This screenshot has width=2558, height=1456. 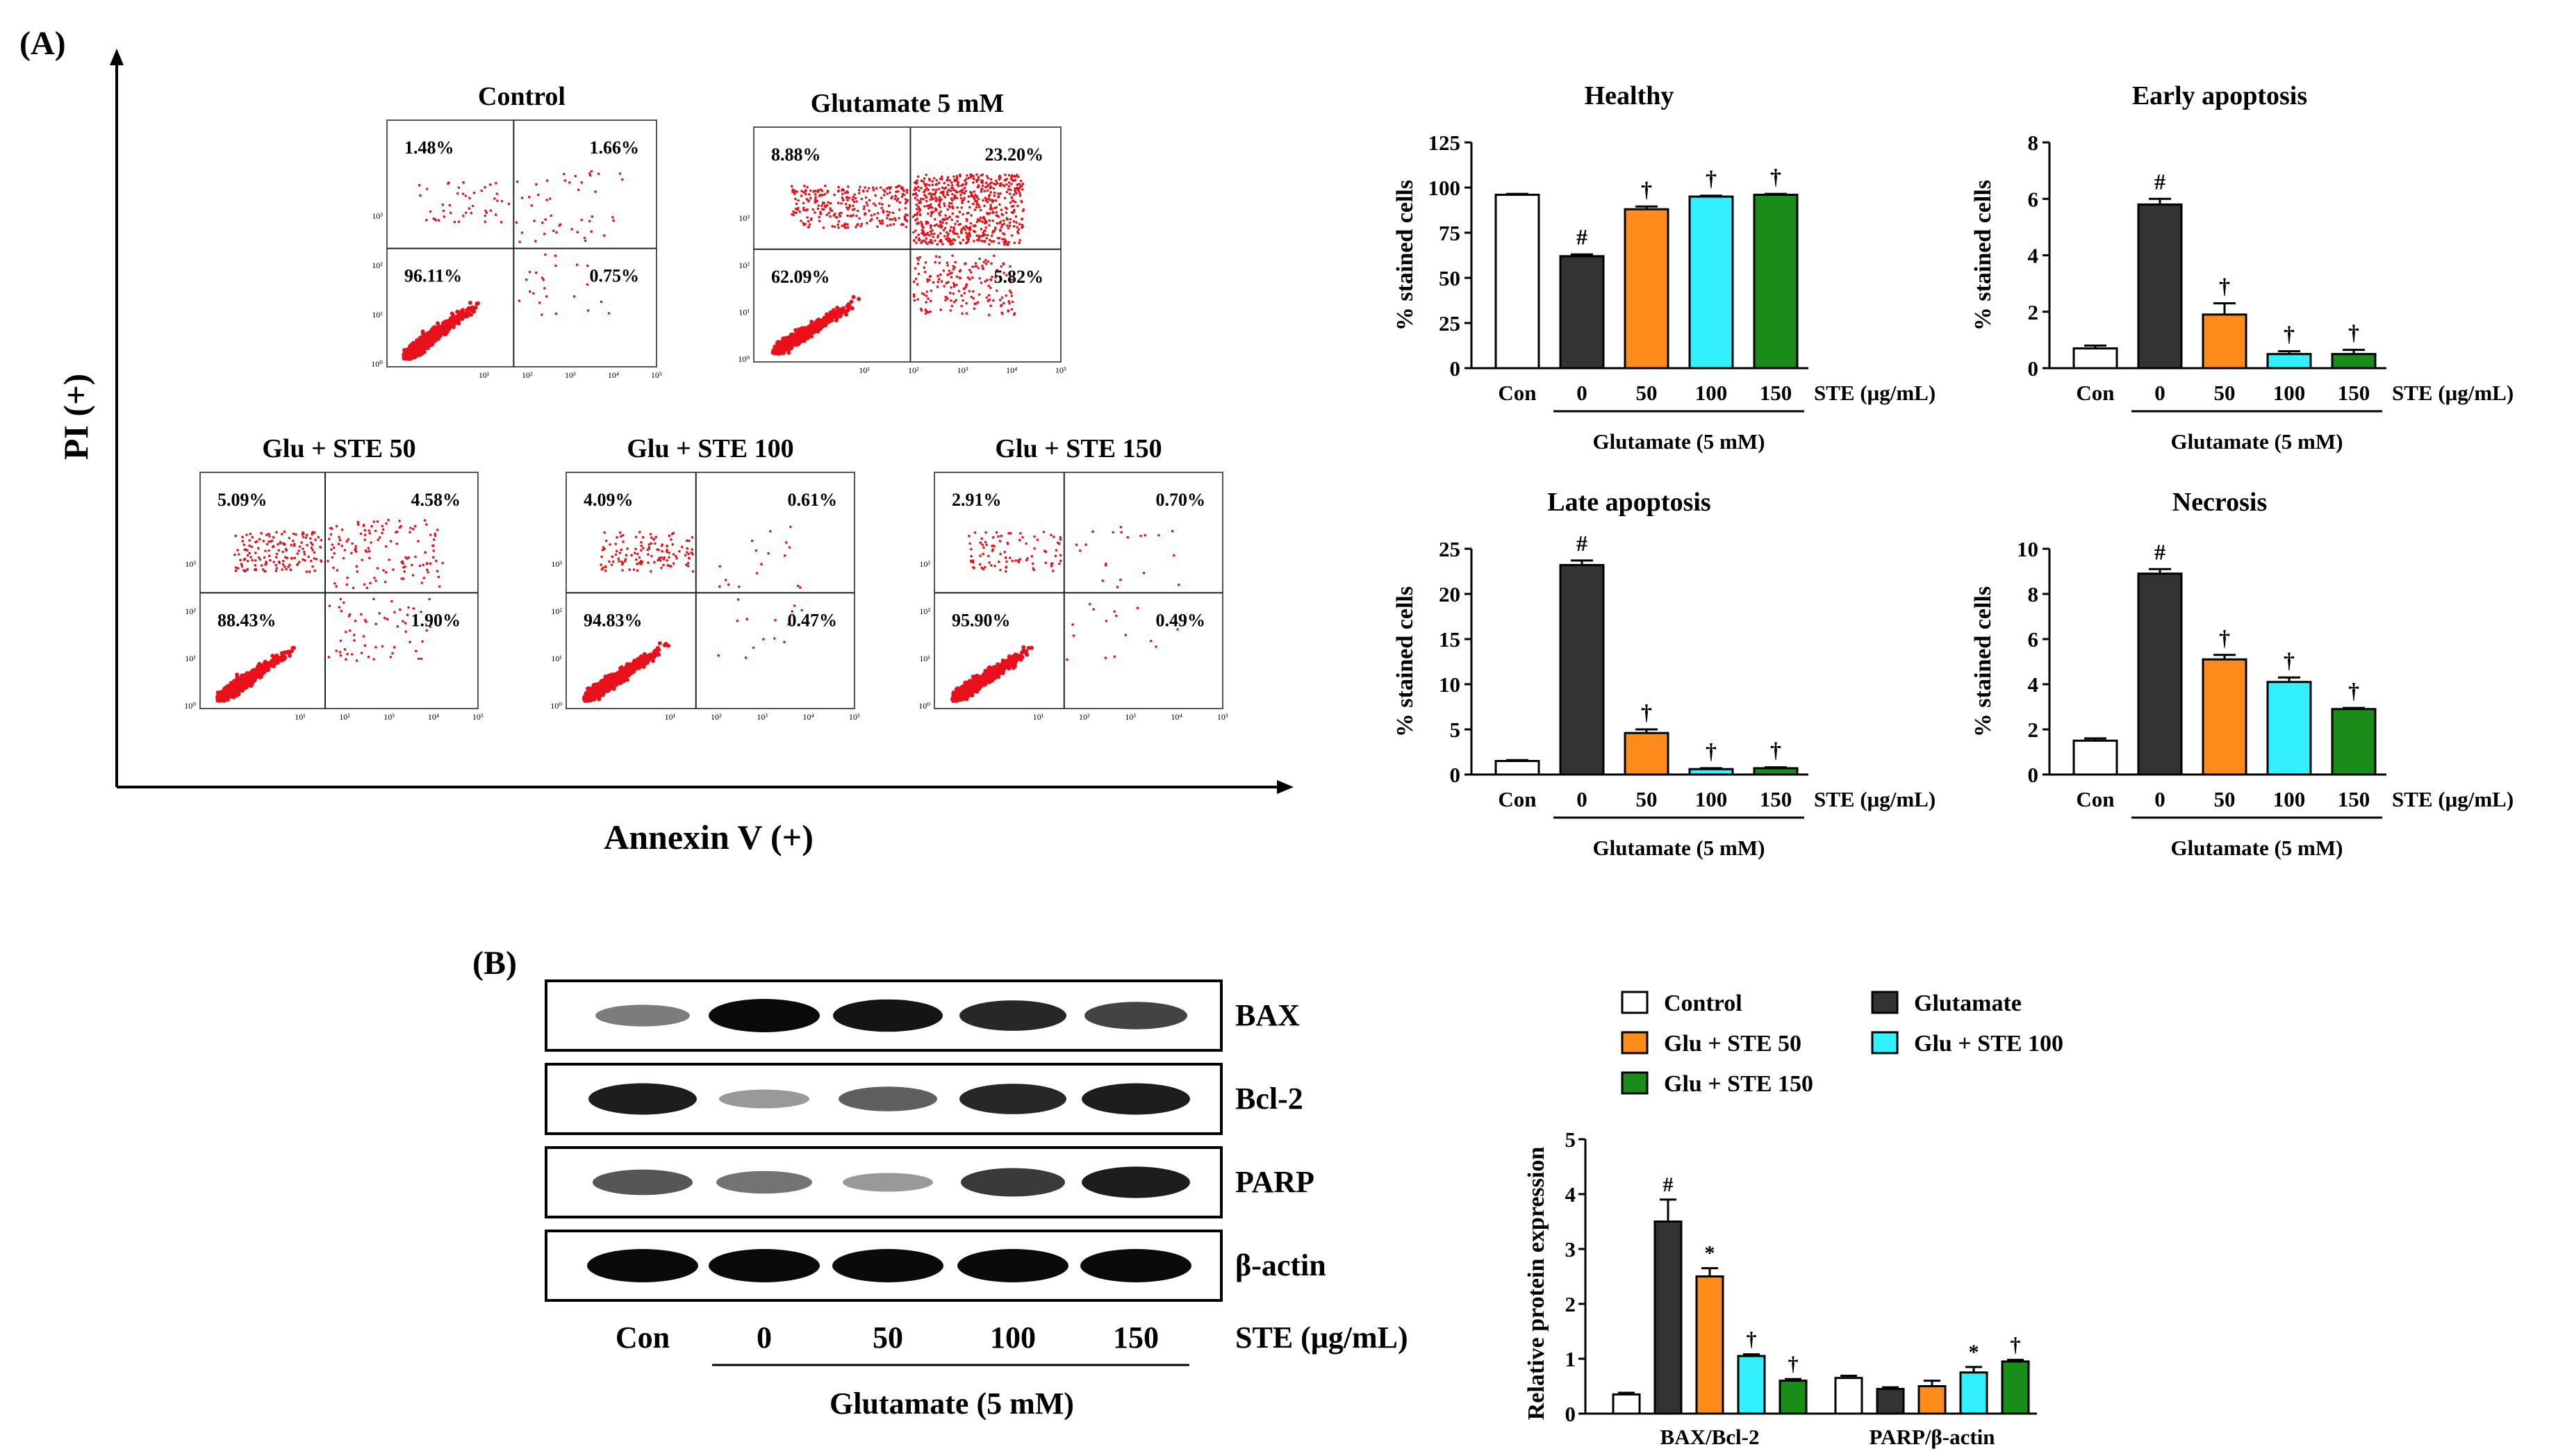 I want to click on flow-quadrant-lr: 0.75%, so click(x=615, y=276).